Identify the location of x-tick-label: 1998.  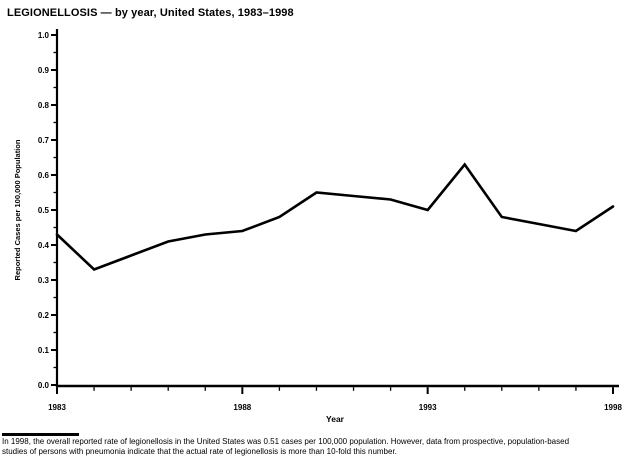
(613, 407).